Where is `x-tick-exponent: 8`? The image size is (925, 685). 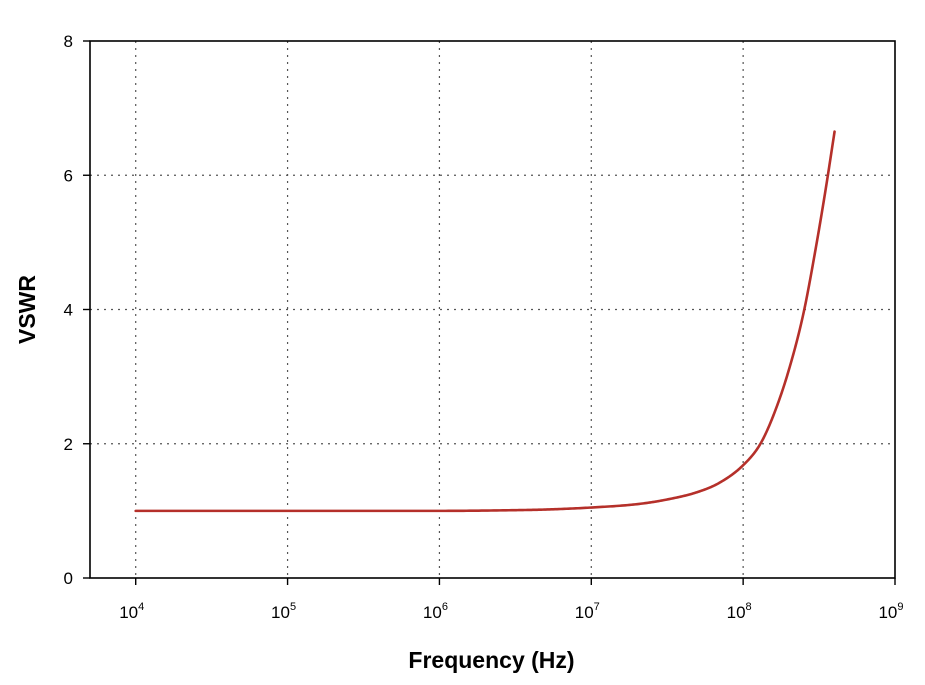
x-tick-exponent: 8 is located at coordinates (749, 607).